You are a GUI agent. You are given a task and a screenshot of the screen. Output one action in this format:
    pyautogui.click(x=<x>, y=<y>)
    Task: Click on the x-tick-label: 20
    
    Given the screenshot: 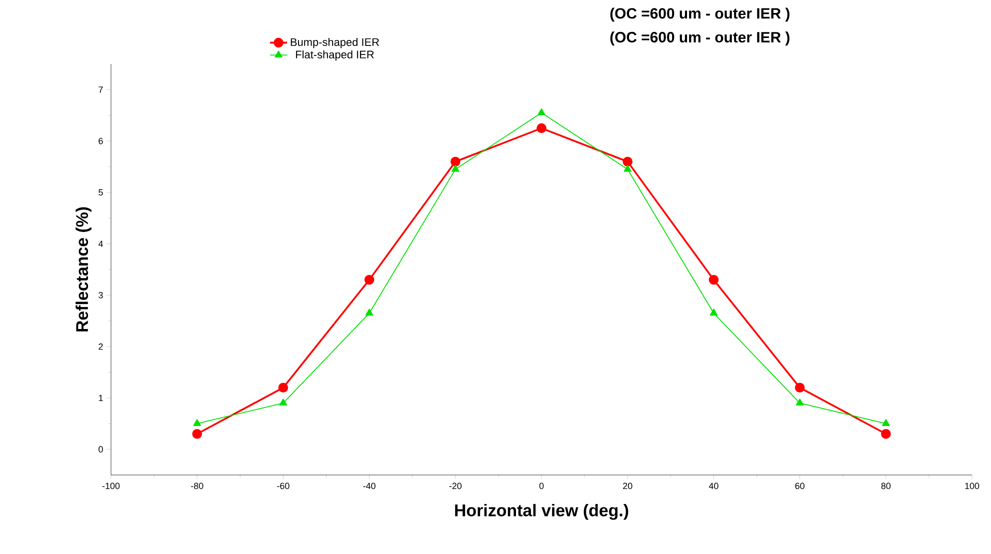 What is the action you would take?
    pyautogui.click(x=627, y=486)
    